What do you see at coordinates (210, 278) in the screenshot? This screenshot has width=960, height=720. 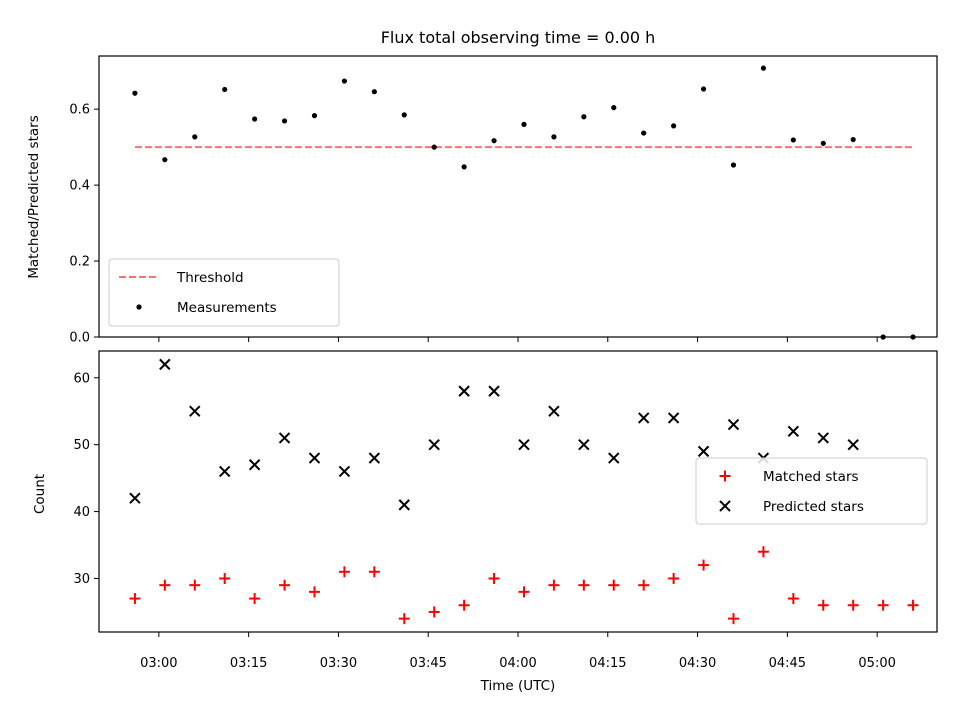 I see `legend-threshold-label: Threshold` at bounding box center [210, 278].